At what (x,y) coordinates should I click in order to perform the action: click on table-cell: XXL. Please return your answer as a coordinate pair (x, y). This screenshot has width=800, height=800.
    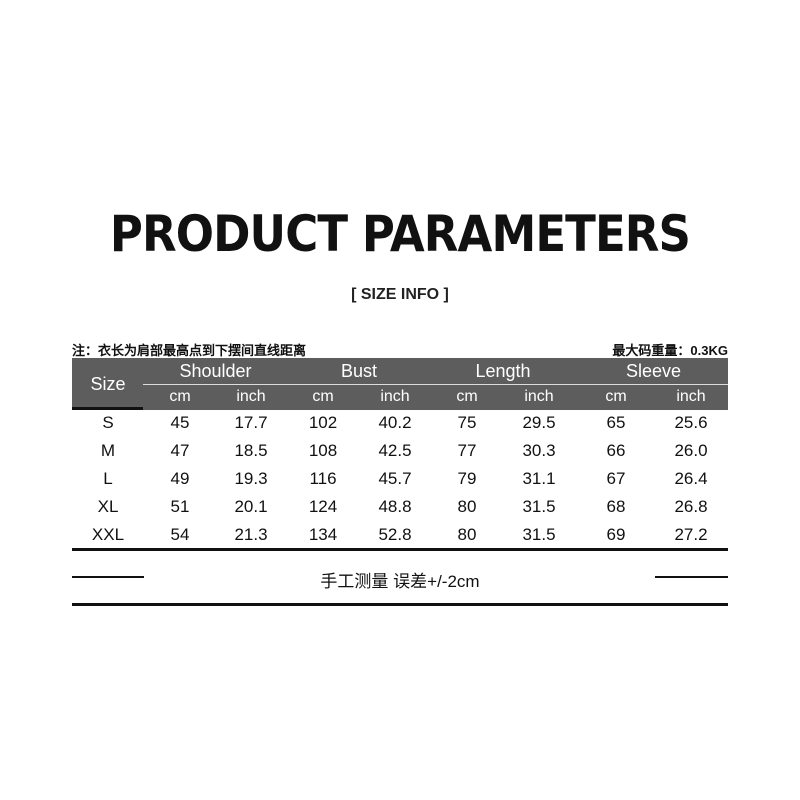
    Looking at the image, I should click on (108, 534).